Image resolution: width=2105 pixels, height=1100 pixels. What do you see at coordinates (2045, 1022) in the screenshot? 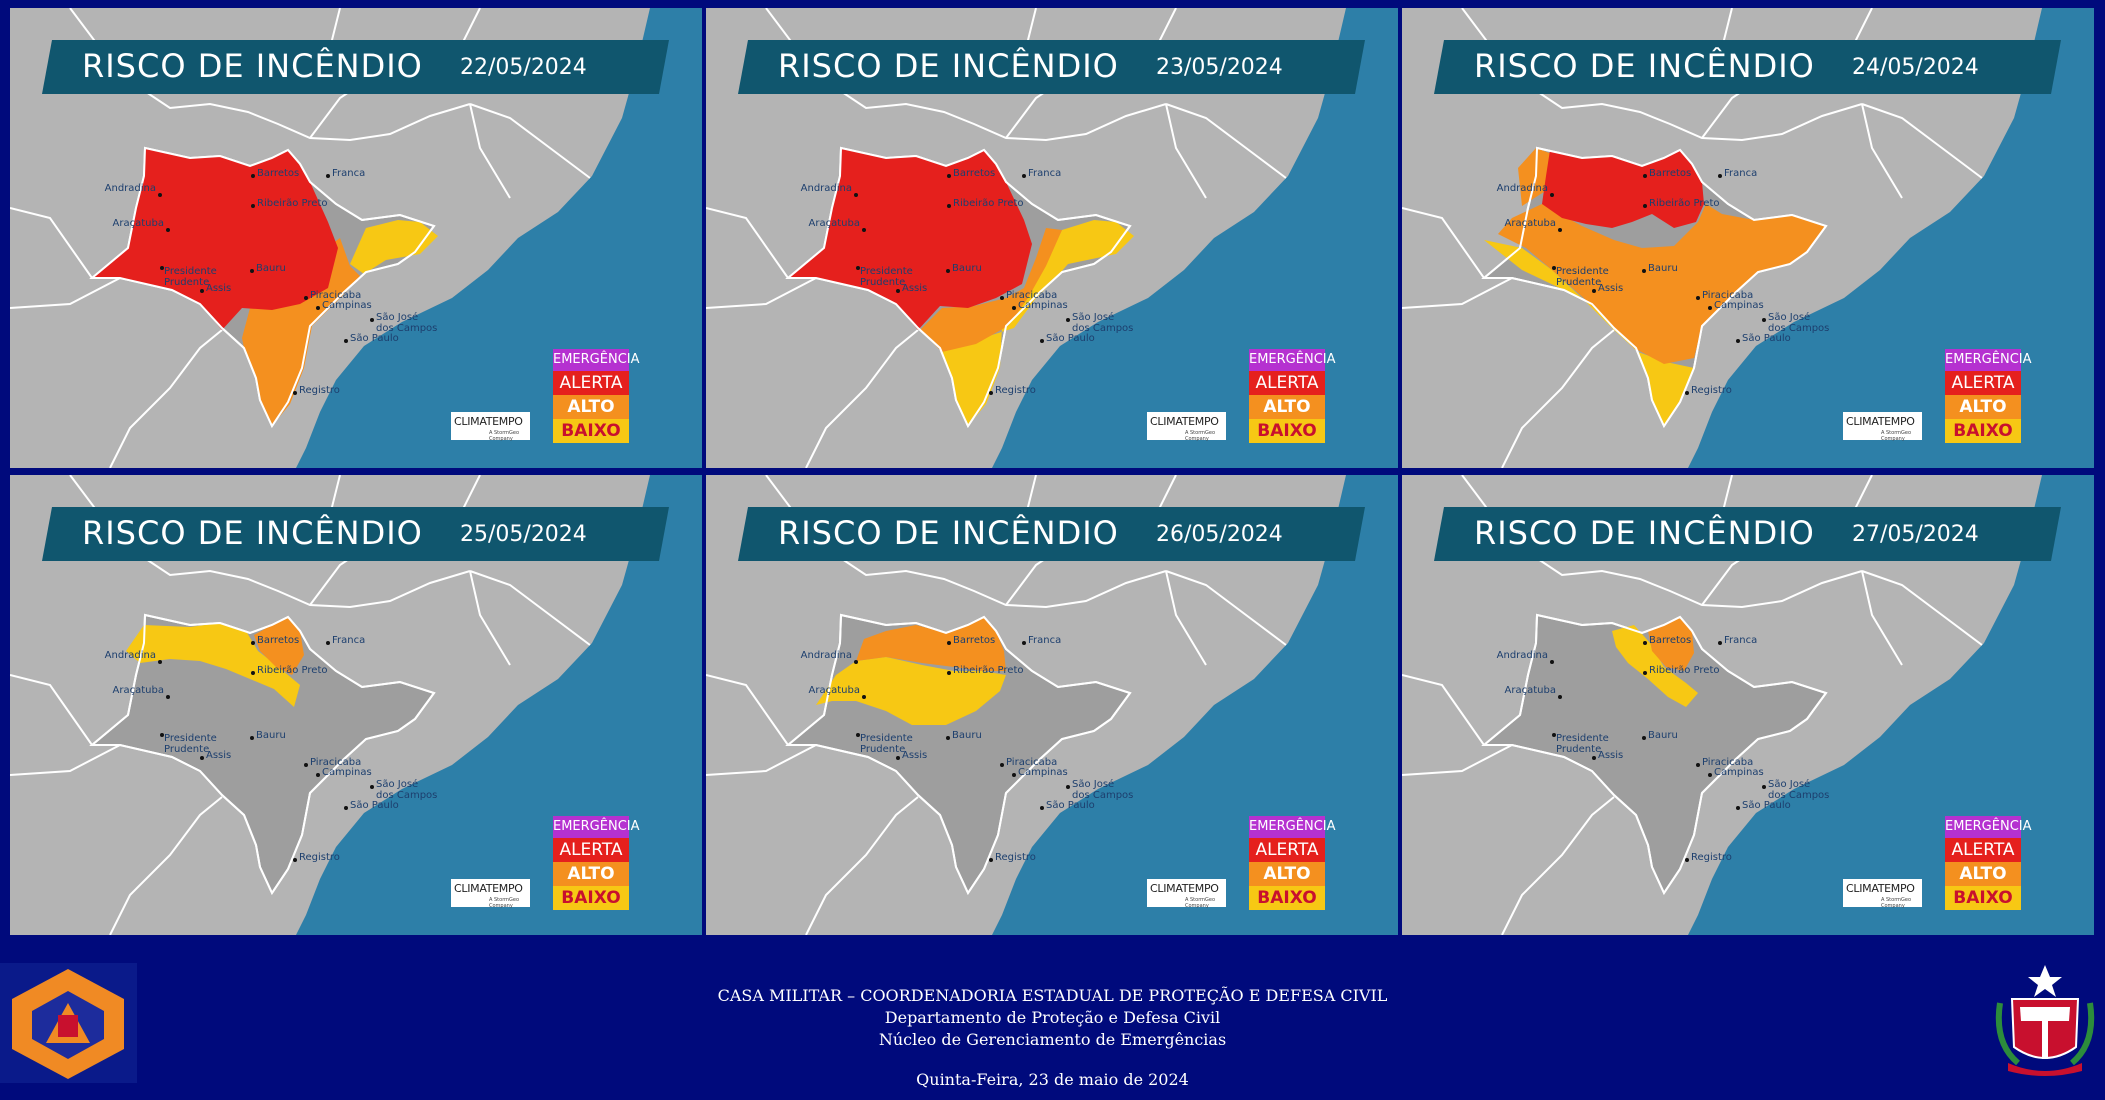
I see `sao-paulo-coat-of-arms` at bounding box center [2045, 1022].